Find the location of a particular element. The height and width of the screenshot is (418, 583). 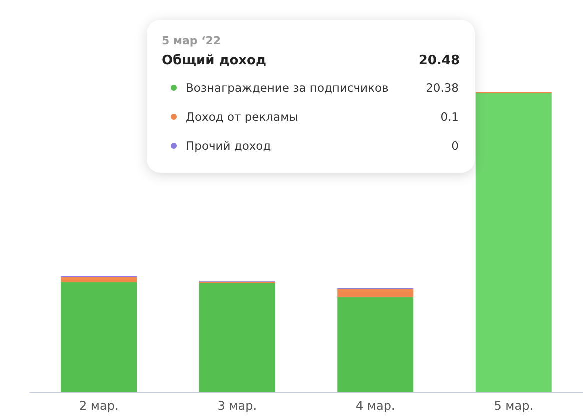

x-tick-label: 4 мар. is located at coordinates (376, 406).